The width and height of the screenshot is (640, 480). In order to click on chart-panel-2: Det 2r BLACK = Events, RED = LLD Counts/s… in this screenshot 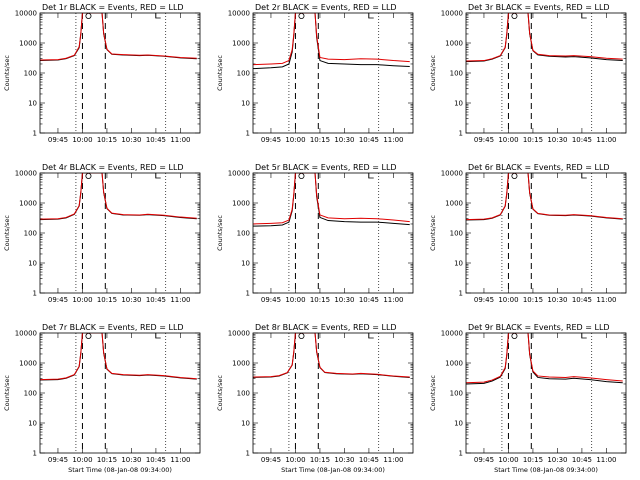, I will do `click(315, 73)`.